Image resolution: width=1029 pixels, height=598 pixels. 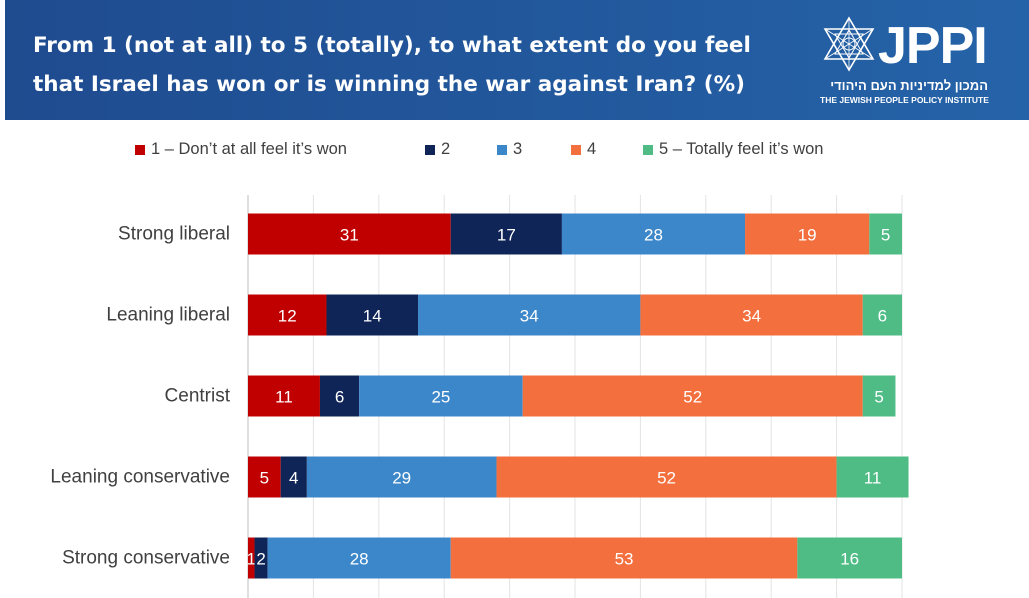 I want to click on data-label: 14, so click(x=372, y=316).